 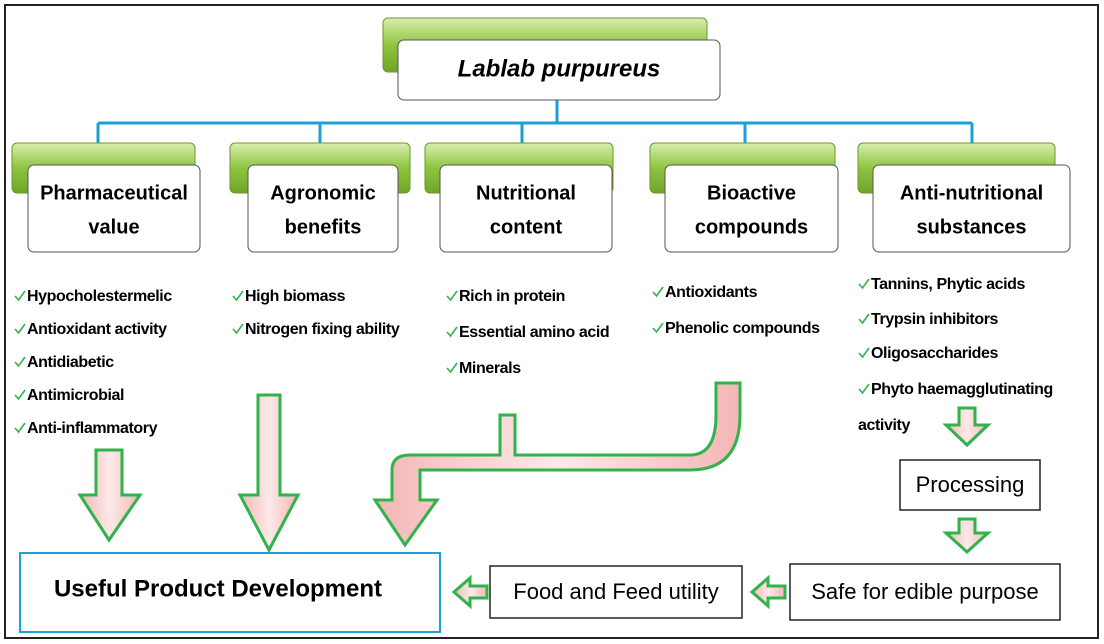 I want to click on list-item: Oligosaccharides, so click(x=974, y=354).